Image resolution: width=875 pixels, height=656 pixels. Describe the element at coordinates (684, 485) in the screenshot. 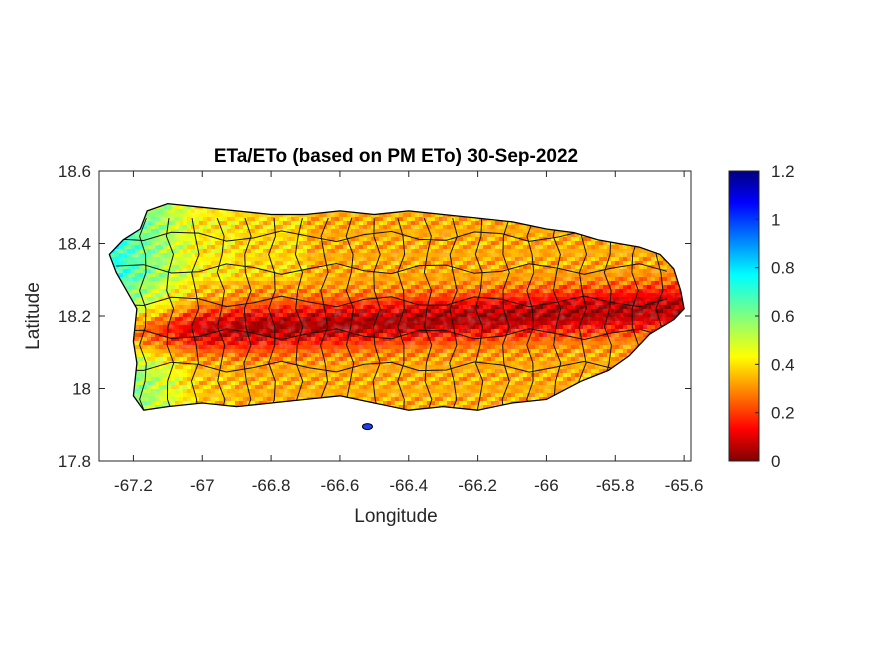

I see `x-tick-label: -65.6` at that location.